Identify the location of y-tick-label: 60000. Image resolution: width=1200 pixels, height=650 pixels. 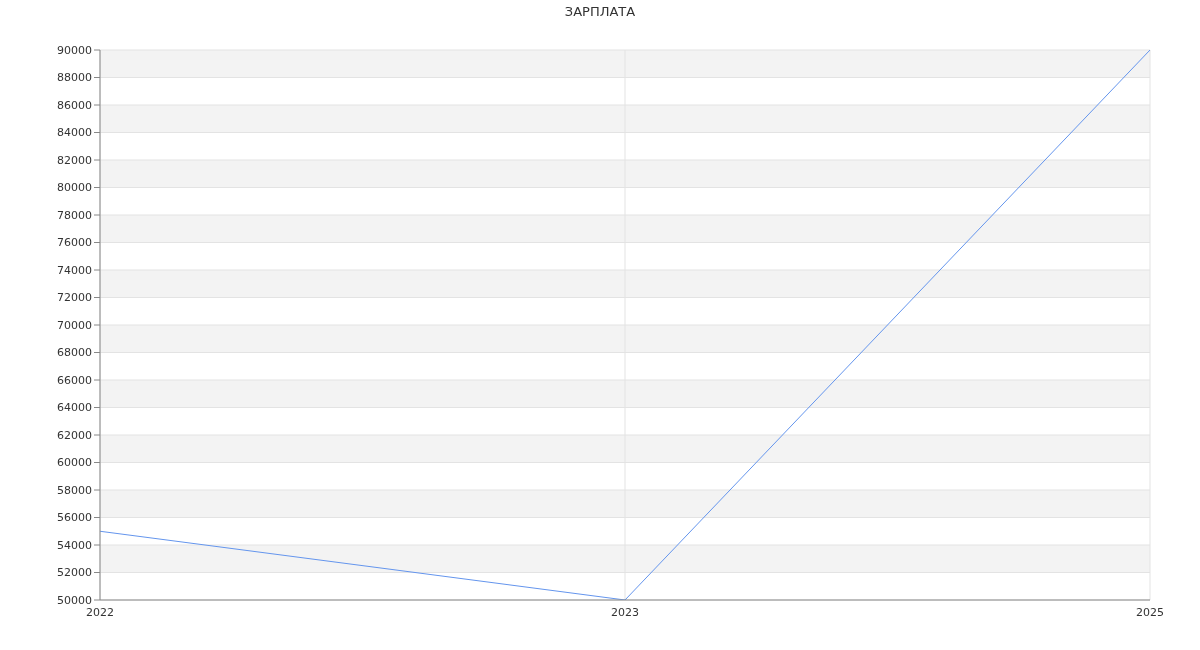
(74, 463).